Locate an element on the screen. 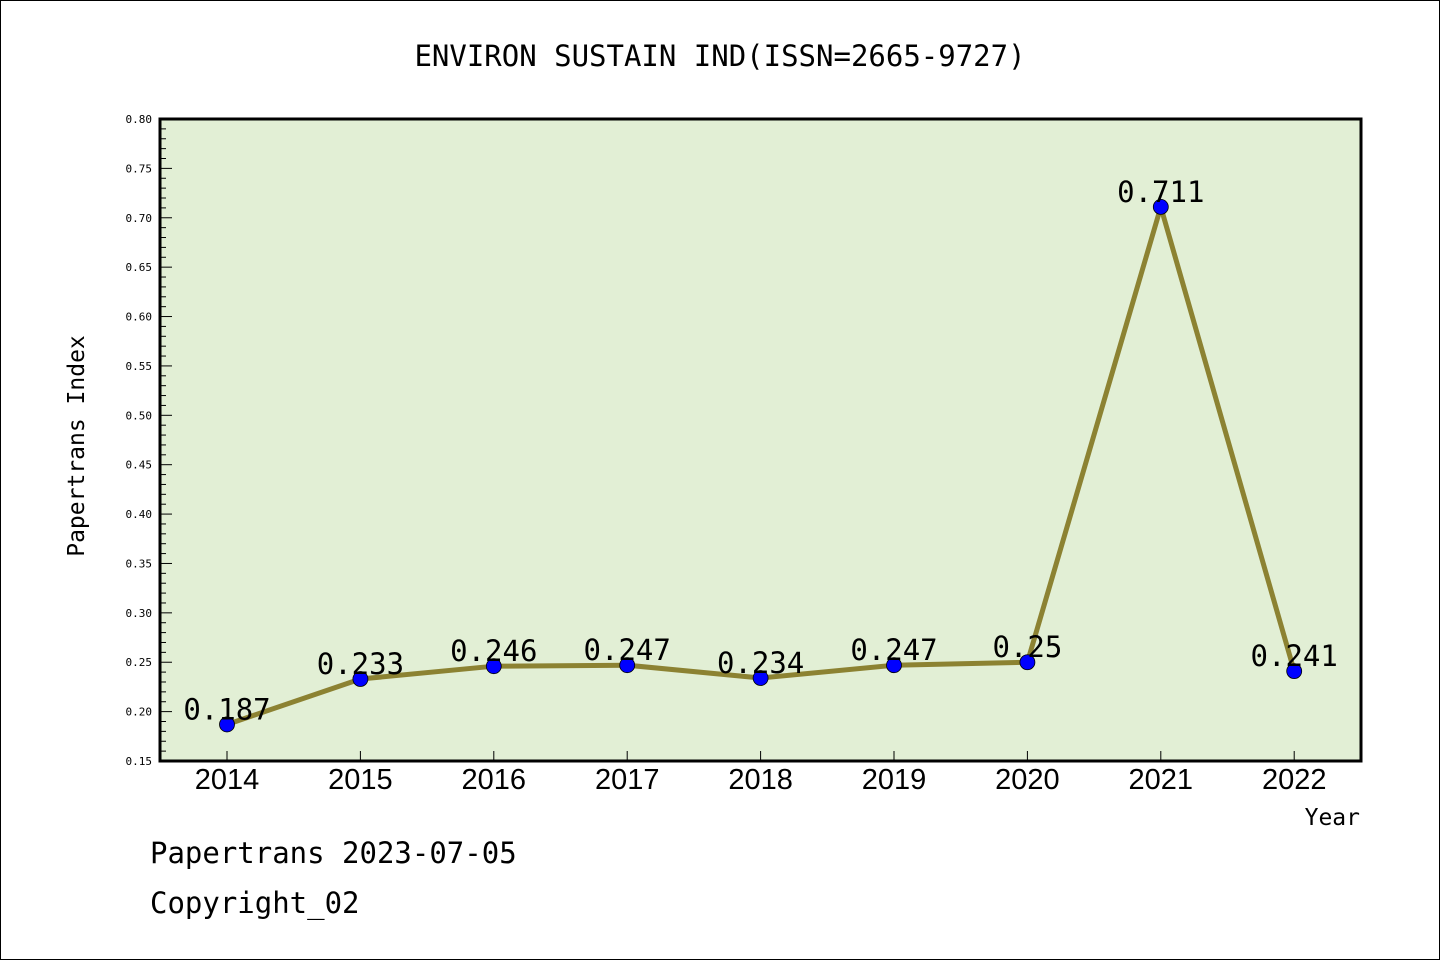 The image size is (1440, 960). y-tick-label: 0.75 is located at coordinates (139, 168).